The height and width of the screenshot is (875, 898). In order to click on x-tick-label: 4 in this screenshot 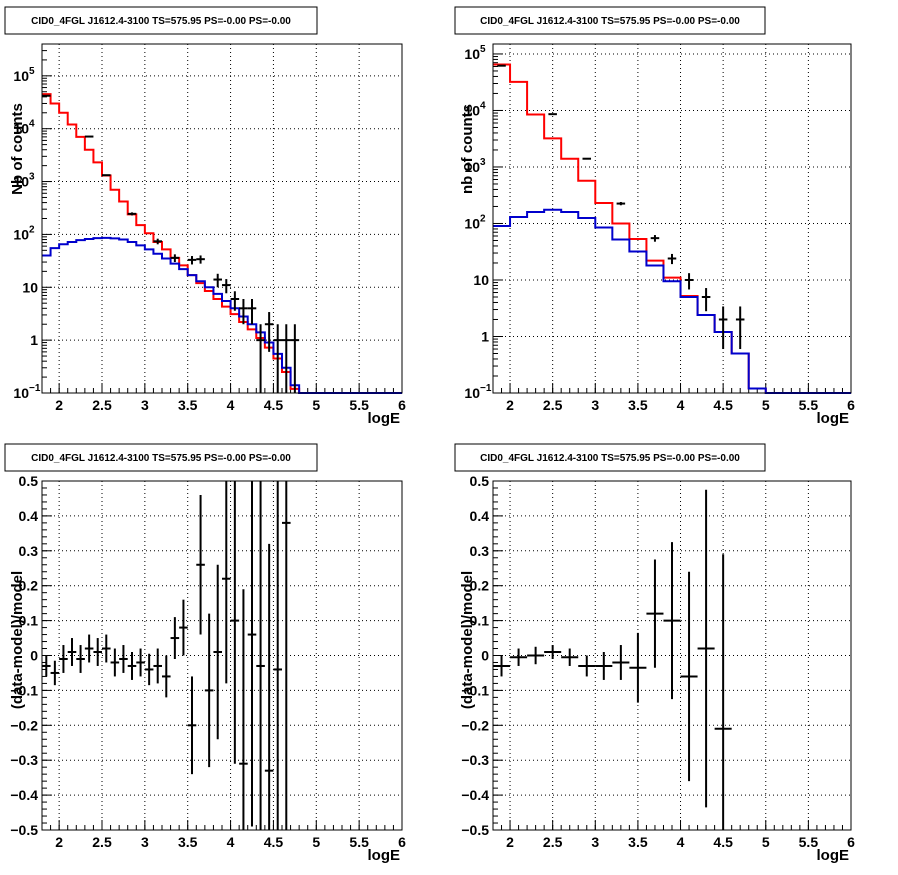, I will do `click(681, 842)`.